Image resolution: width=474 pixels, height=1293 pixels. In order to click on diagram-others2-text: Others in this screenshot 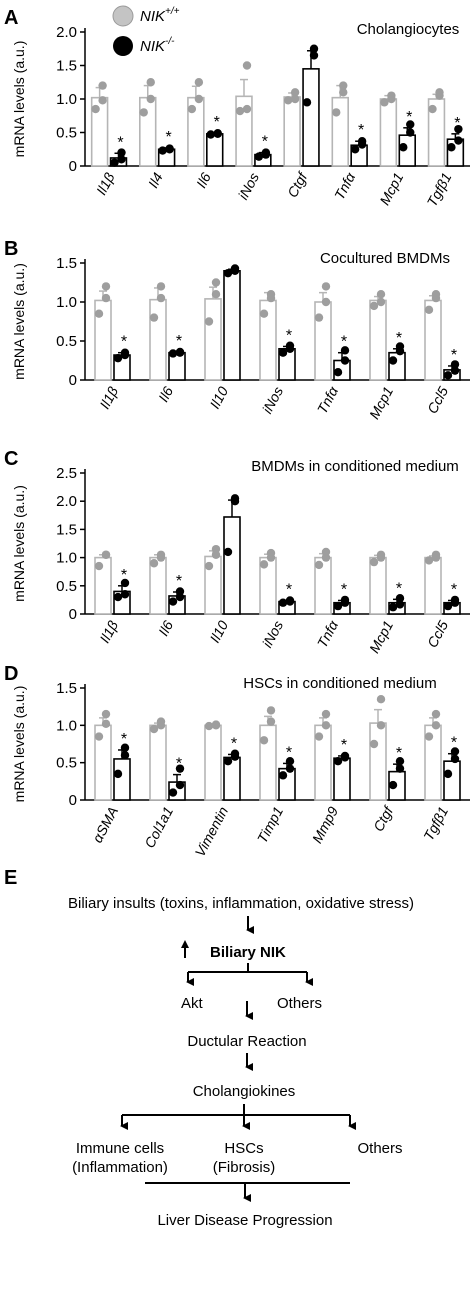, I will do `click(379, 1148)`.